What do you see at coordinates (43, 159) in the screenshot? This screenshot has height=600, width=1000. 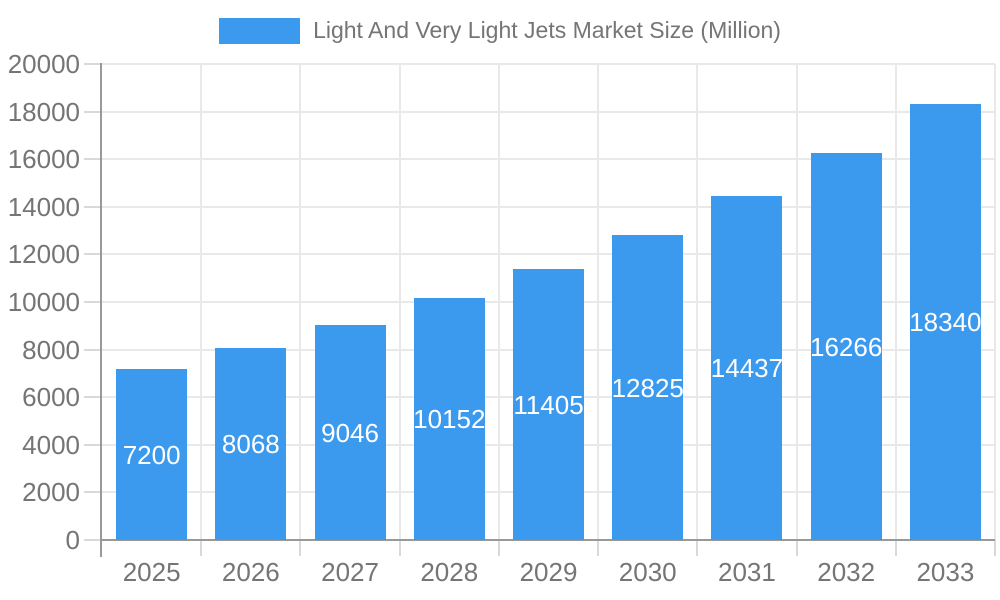 I see `y-axis-label-16000: 16000` at bounding box center [43, 159].